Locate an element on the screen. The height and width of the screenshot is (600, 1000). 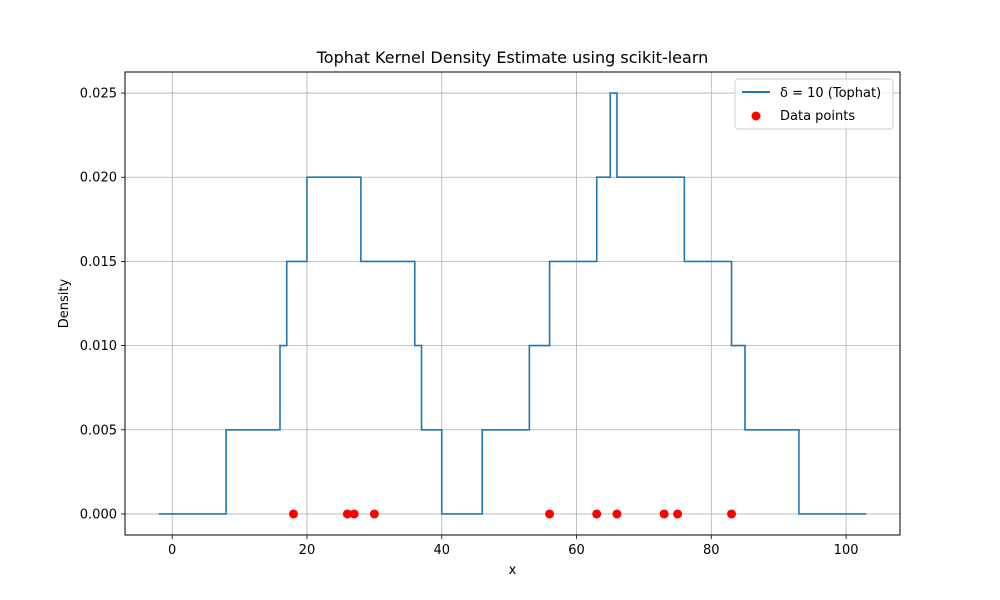
x-tick-label: 20 is located at coordinates (307, 550).